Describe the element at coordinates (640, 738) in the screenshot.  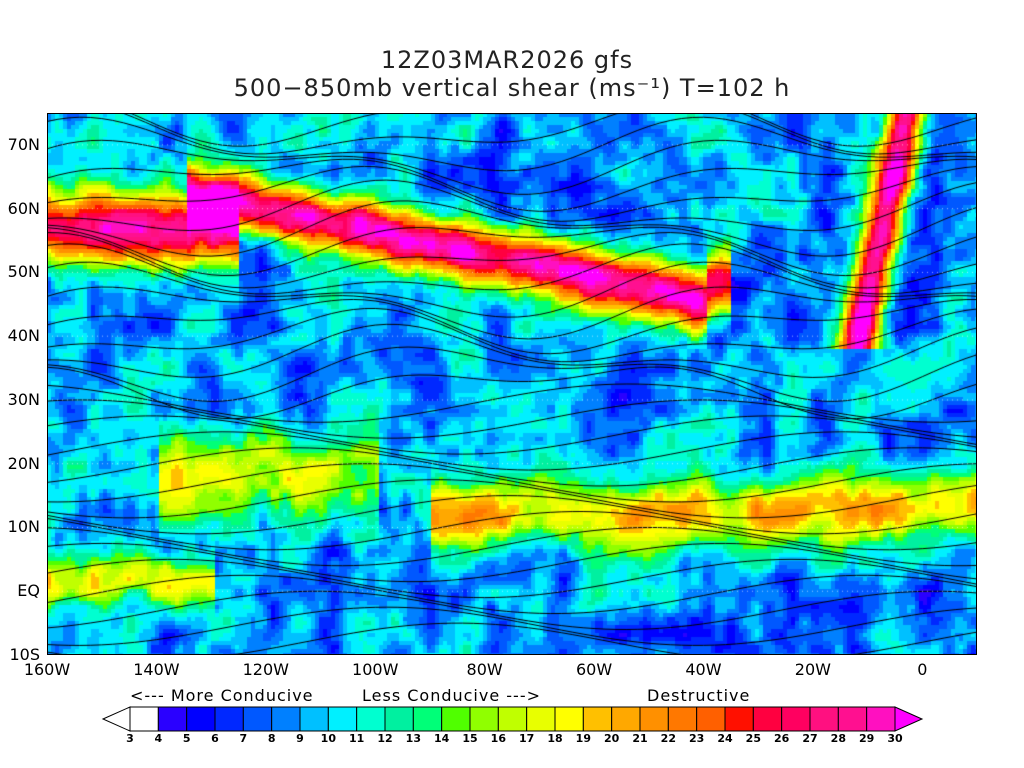
I see `colorbar-label: 21` at that location.